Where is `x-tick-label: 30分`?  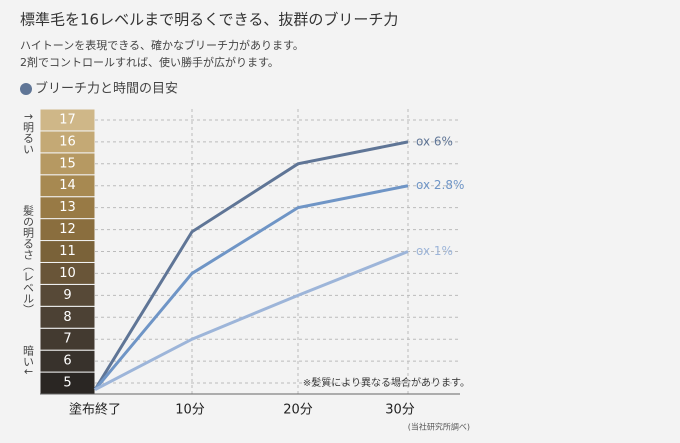 x-tick-label: 30分 is located at coordinates (400, 410).